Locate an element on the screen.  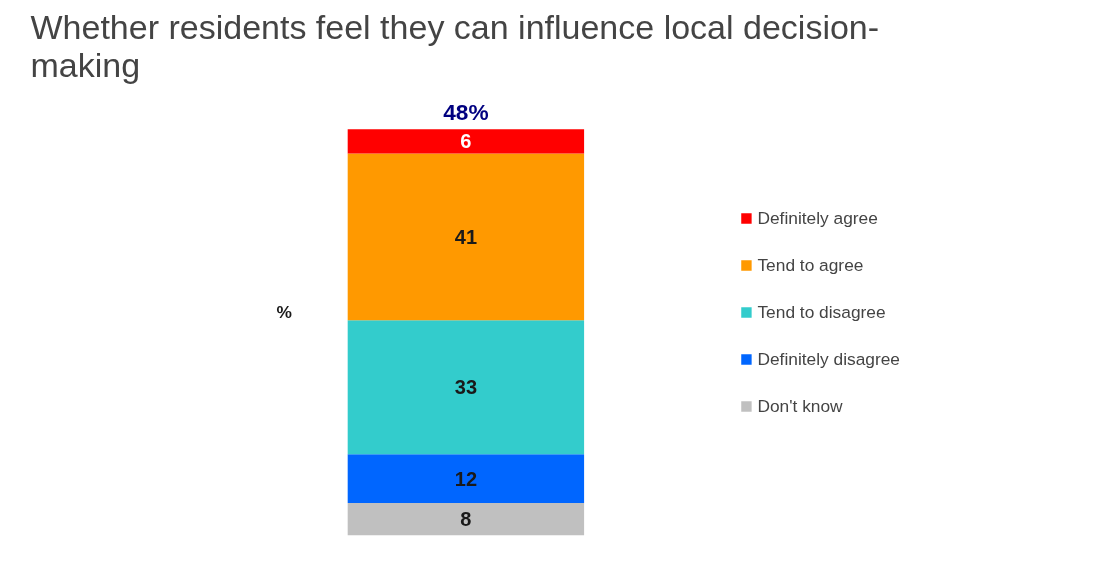
data-label: 6 is located at coordinates (466, 141).